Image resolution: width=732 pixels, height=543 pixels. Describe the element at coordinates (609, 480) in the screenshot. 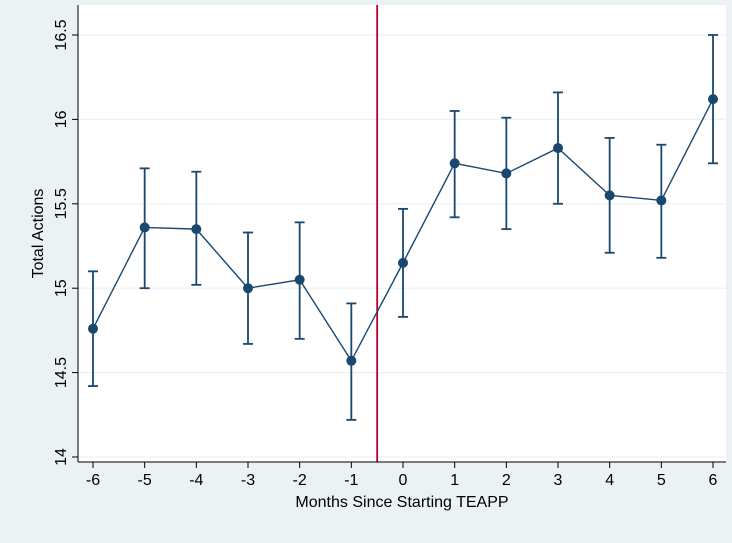

I see `x-tick-label: 4` at that location.